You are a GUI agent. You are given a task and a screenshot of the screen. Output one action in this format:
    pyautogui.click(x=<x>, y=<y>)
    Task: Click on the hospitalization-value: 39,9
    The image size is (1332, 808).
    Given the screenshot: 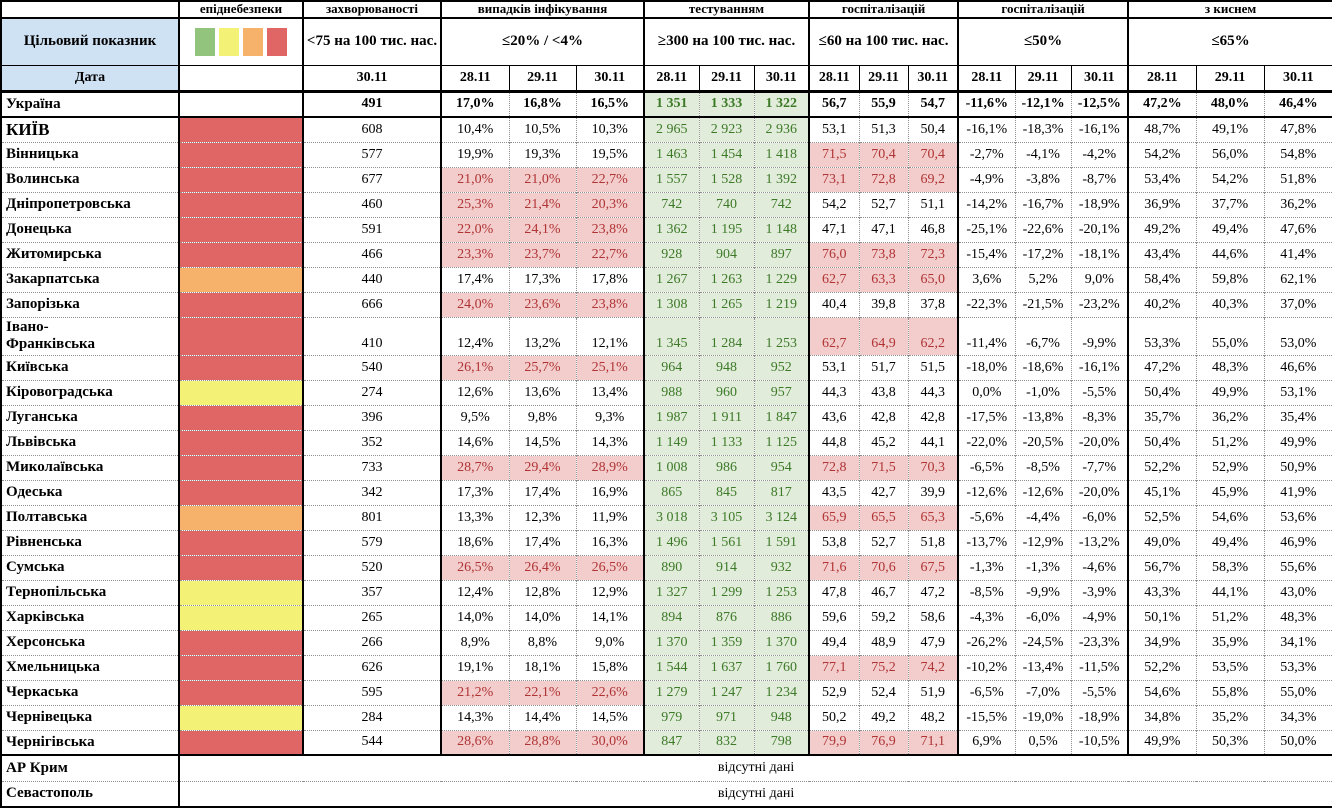 What is the action you would take?
    pyautogui.click(x=933, y=492)
    